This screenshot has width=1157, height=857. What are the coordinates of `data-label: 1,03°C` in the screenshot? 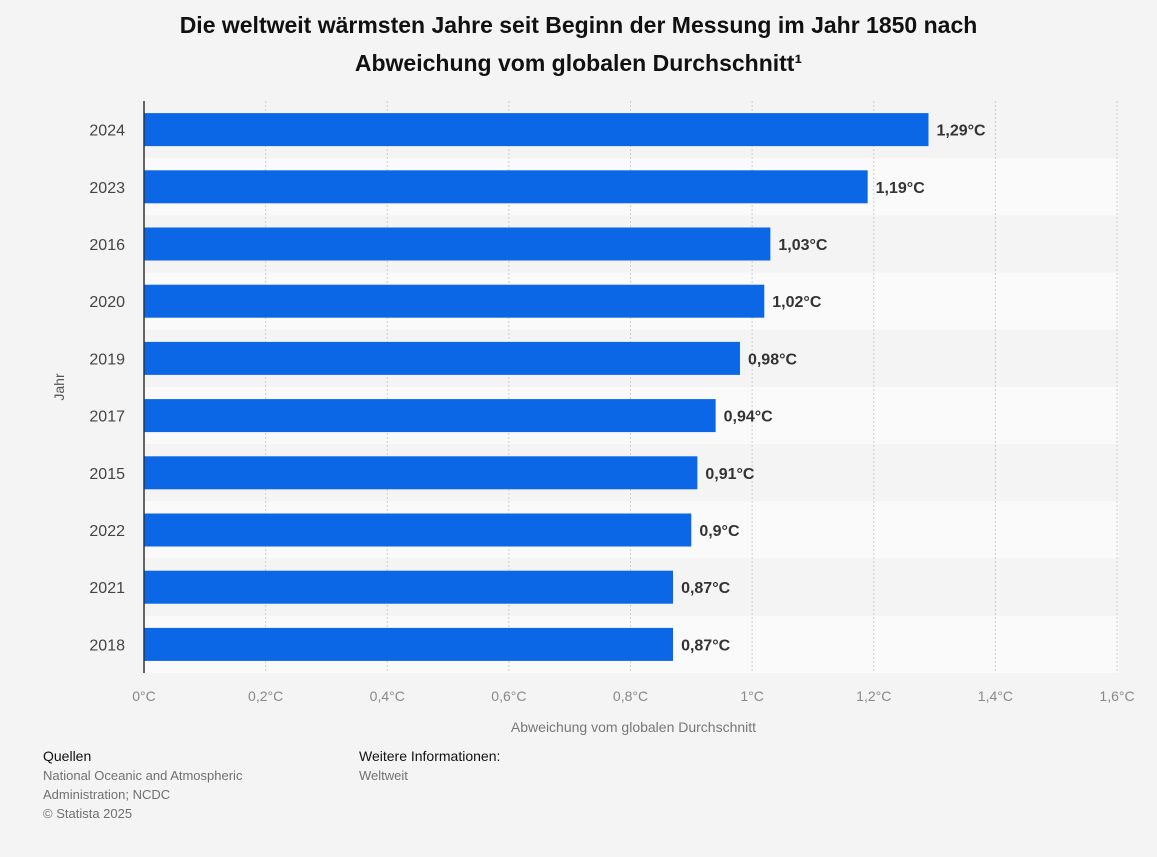 It's located at (803, 245).